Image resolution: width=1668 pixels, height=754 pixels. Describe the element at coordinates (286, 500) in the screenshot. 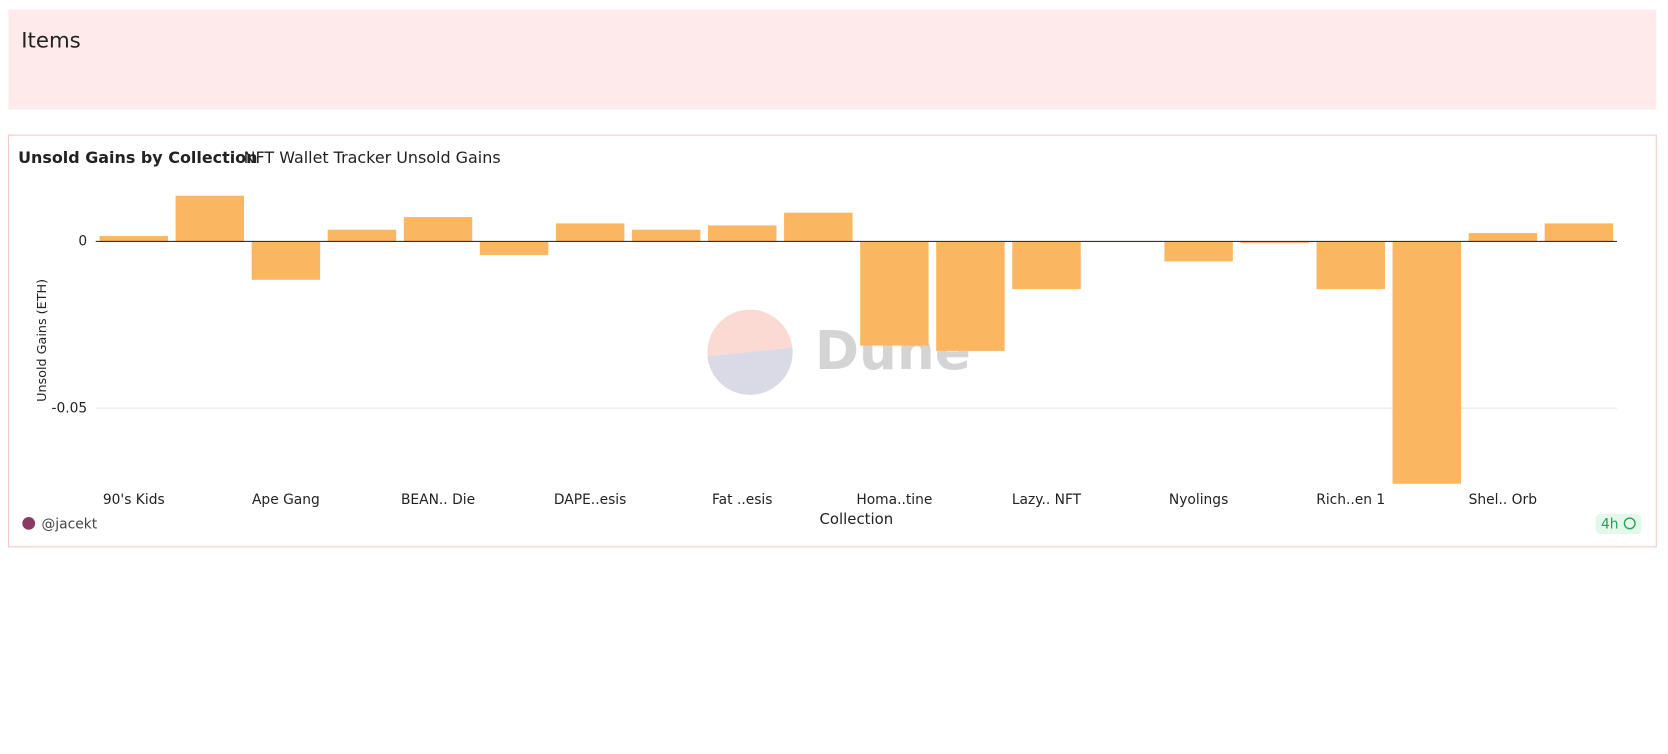

I see `x-tick-label: Ape Gang` at that location.